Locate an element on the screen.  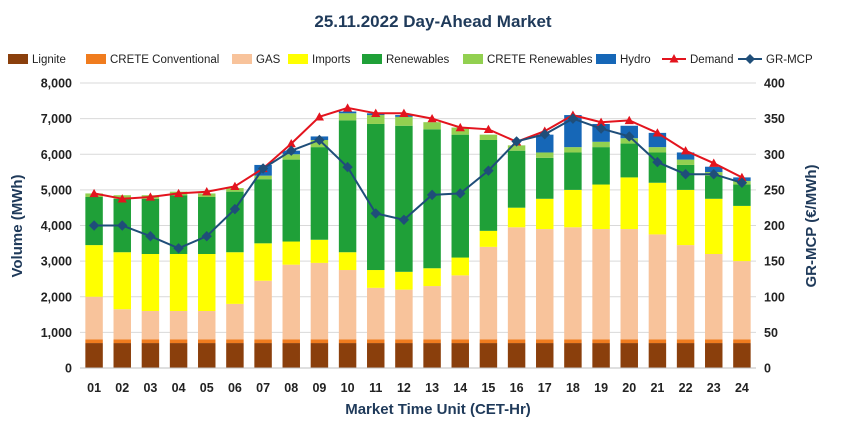
legend-swatch-gas is located at coordinates (242, 59).